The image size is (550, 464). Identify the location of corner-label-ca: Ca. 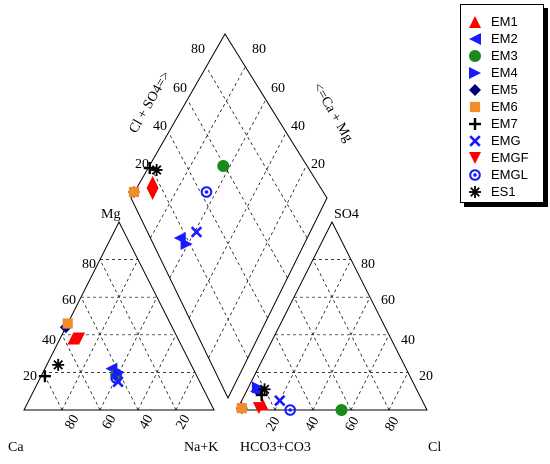
(16, 447).